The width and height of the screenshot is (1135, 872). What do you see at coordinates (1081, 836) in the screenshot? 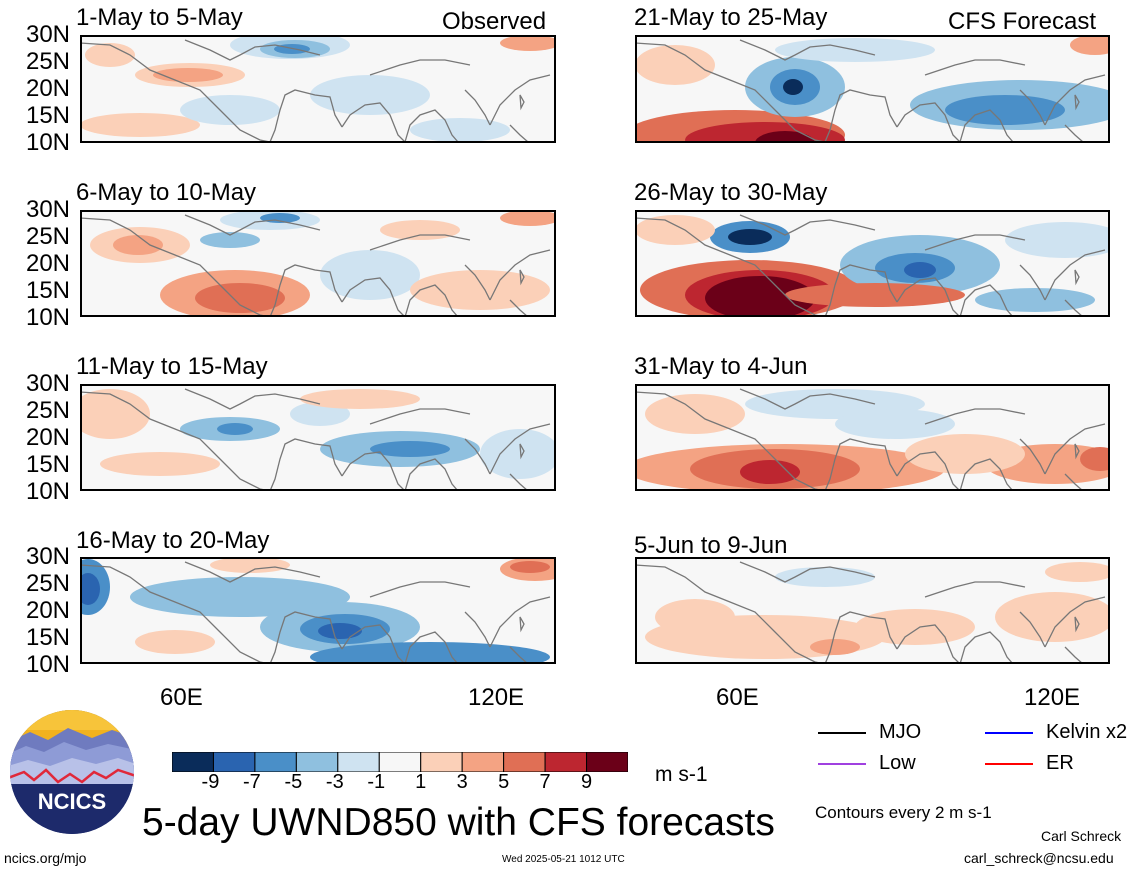
I see `author-name: Carl Schreck` at bounding box center [1081, 836].